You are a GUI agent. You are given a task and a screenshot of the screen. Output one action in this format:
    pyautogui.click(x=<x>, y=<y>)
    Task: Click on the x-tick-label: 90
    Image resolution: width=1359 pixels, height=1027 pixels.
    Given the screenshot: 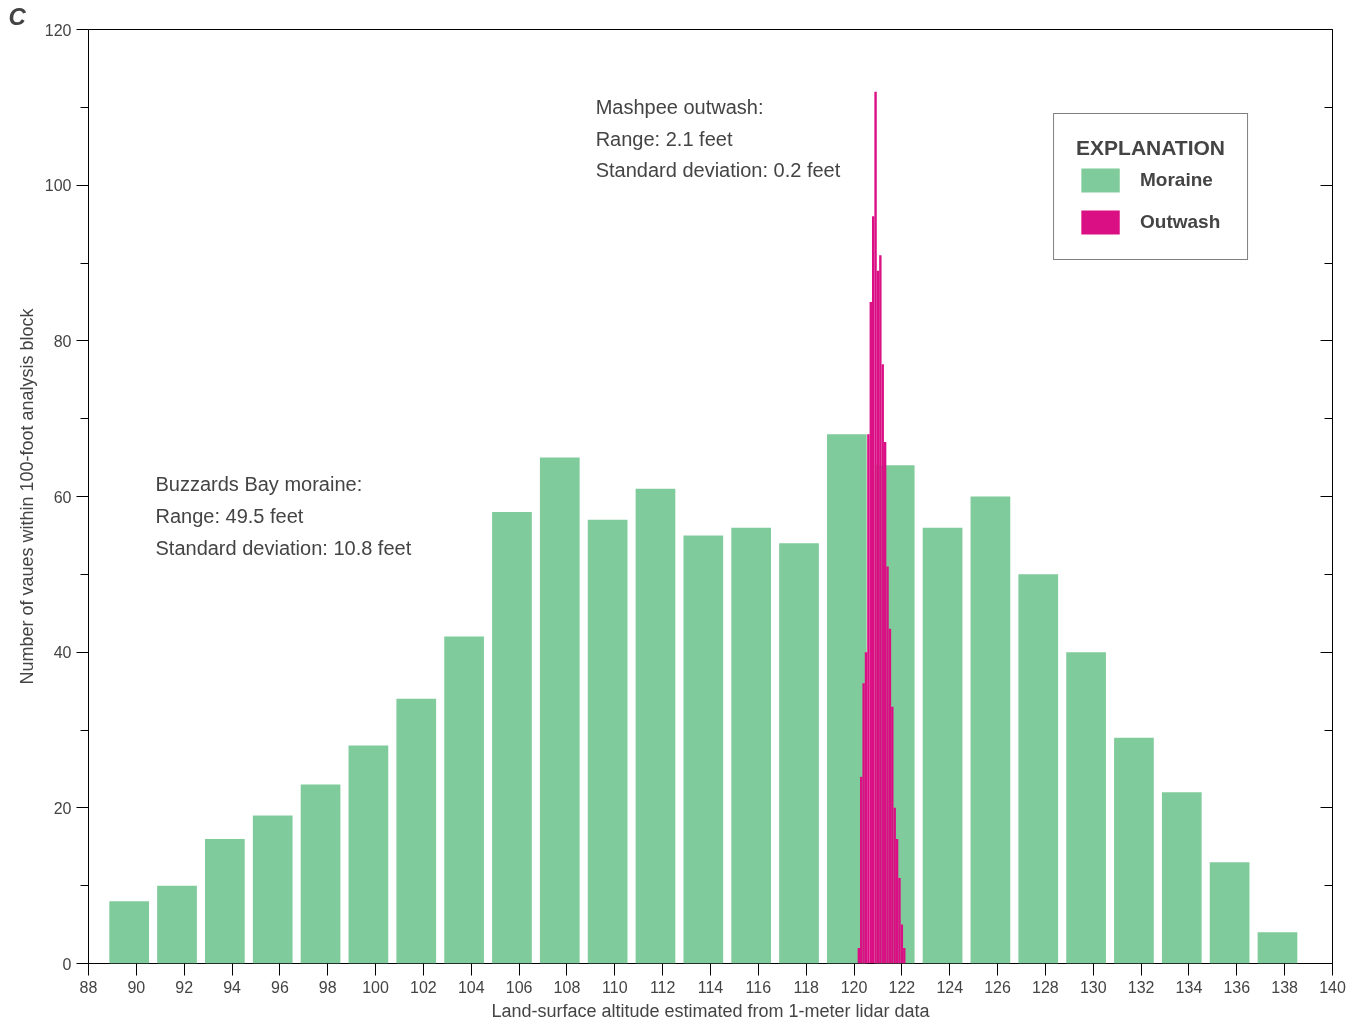 What is the action you would take?
    pyautogui.click(x=136, y=987)
    